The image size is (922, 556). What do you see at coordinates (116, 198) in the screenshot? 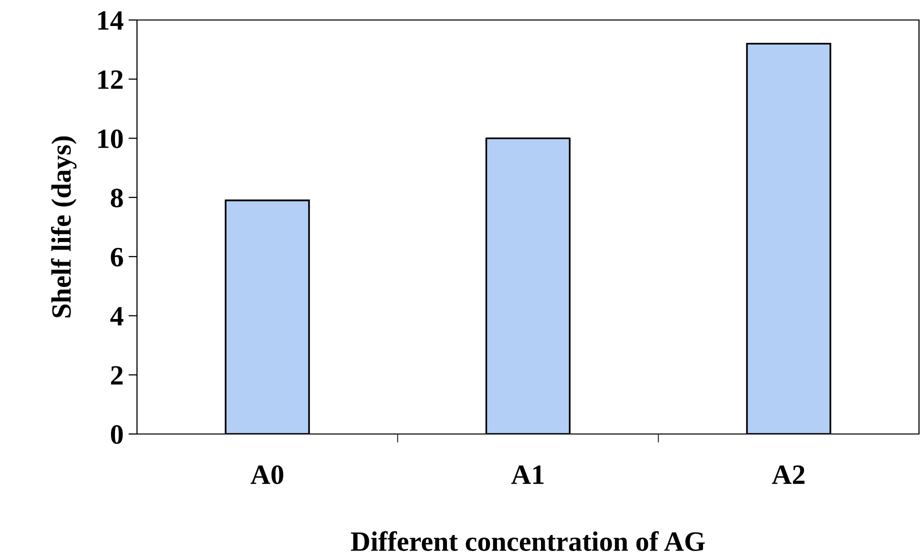
I see `y-tick-label: 8` at bounding box center [116, 198].